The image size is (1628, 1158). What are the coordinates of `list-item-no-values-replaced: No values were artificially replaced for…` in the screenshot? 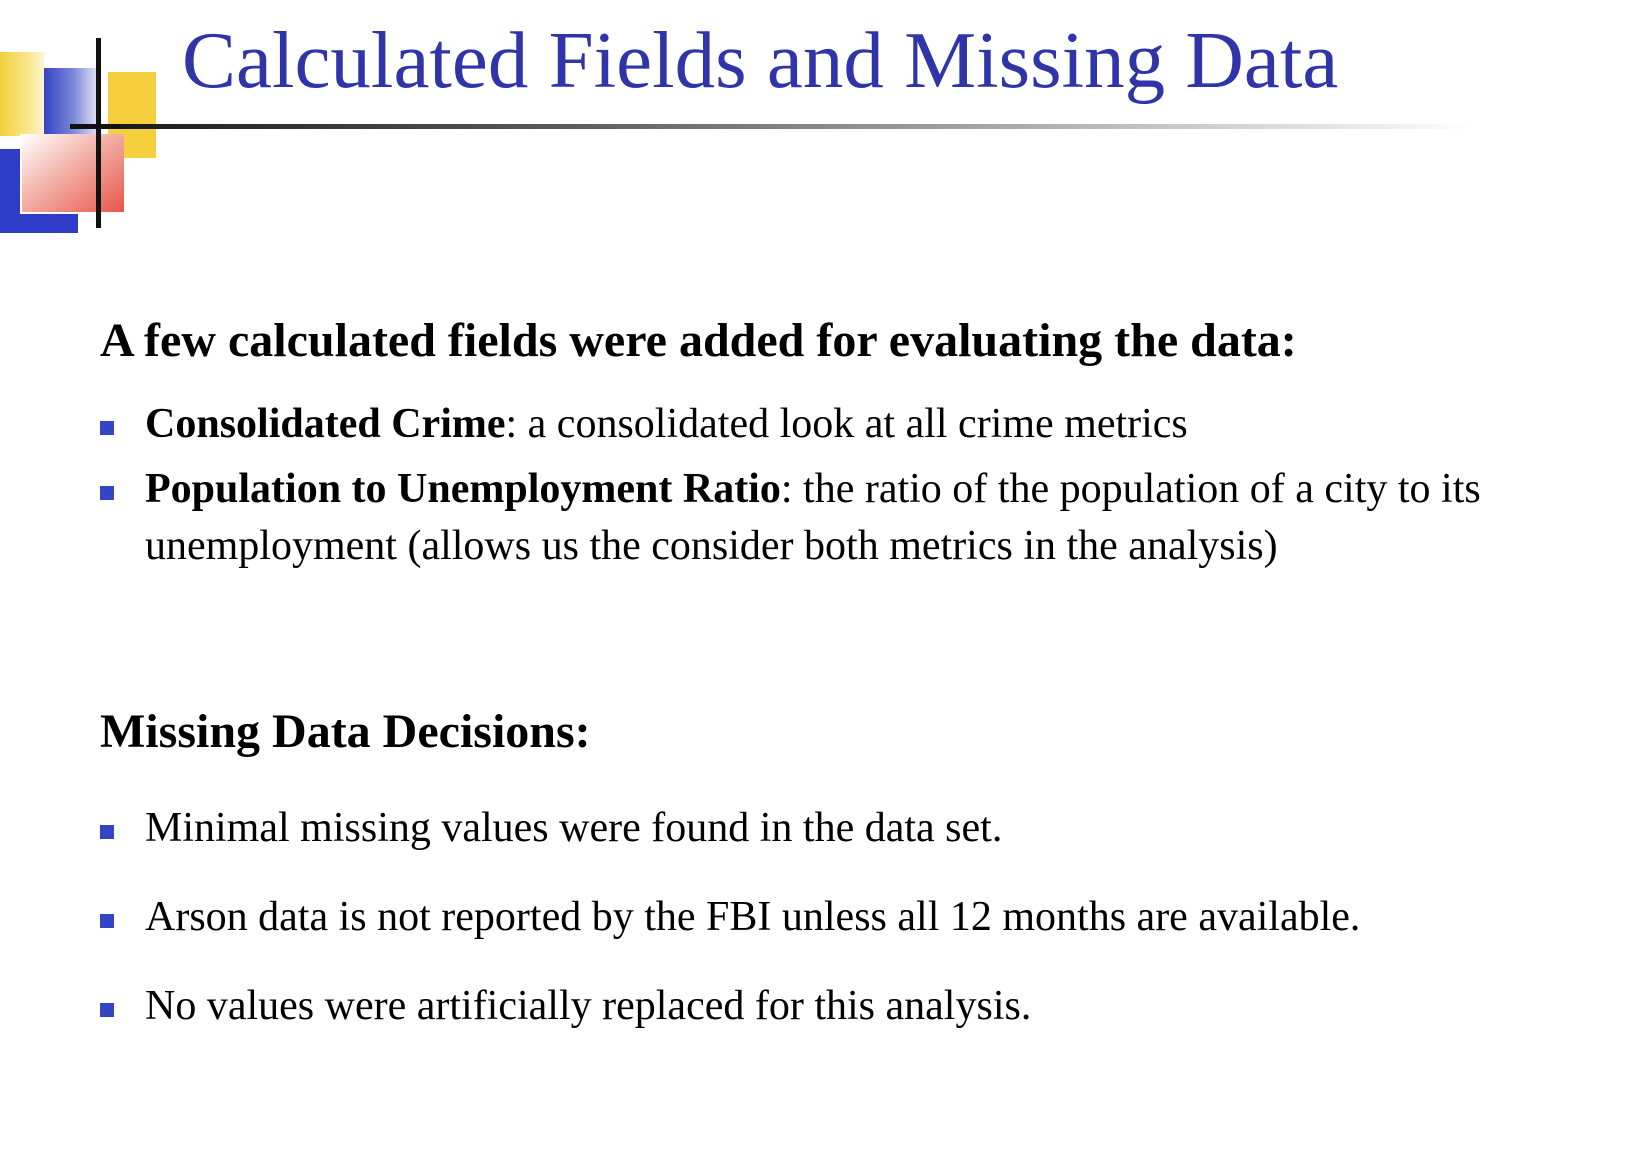 It's located at (840, 1006).